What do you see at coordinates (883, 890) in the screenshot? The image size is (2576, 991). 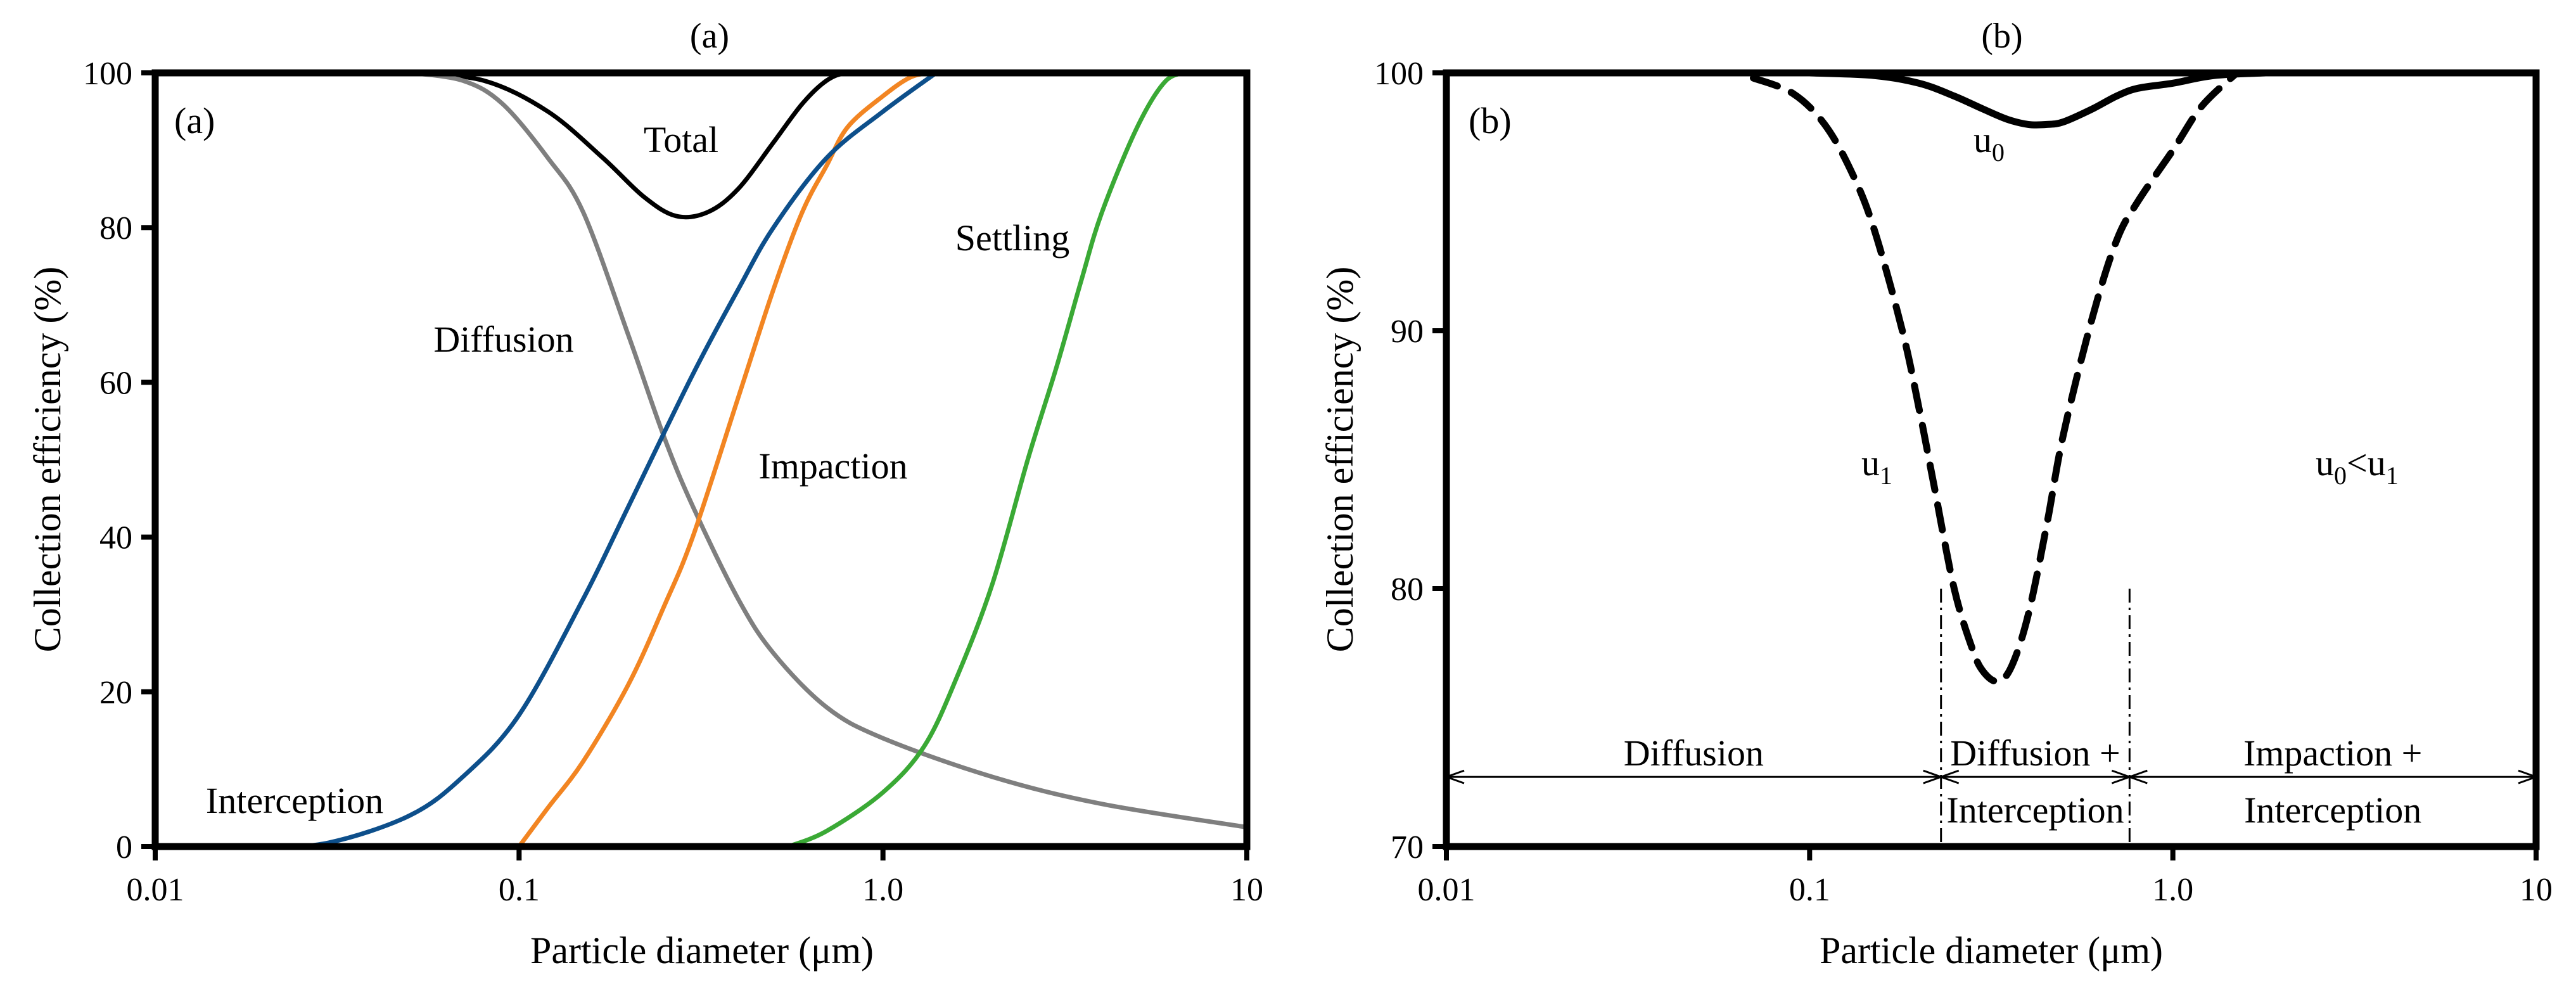 I see `panel-a-x-tick-label: 1.0` at bounding box center [883, 890].